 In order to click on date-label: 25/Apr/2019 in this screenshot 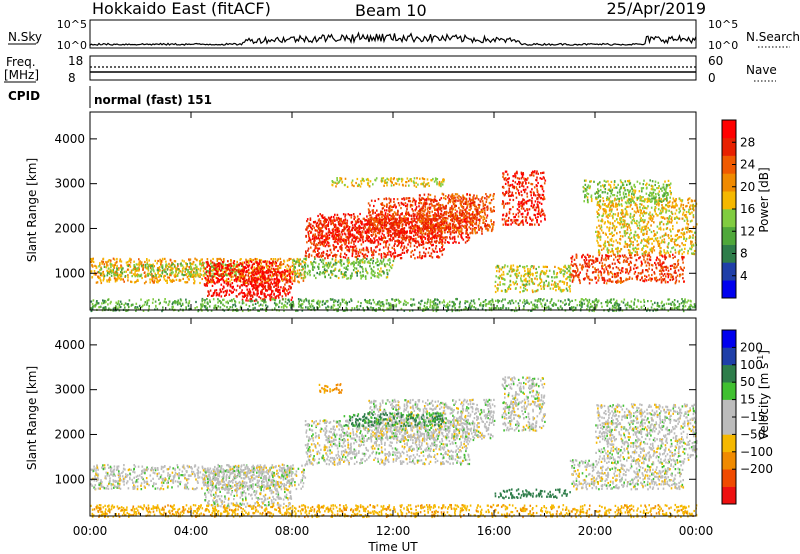, I will do `click(656, 9)`.